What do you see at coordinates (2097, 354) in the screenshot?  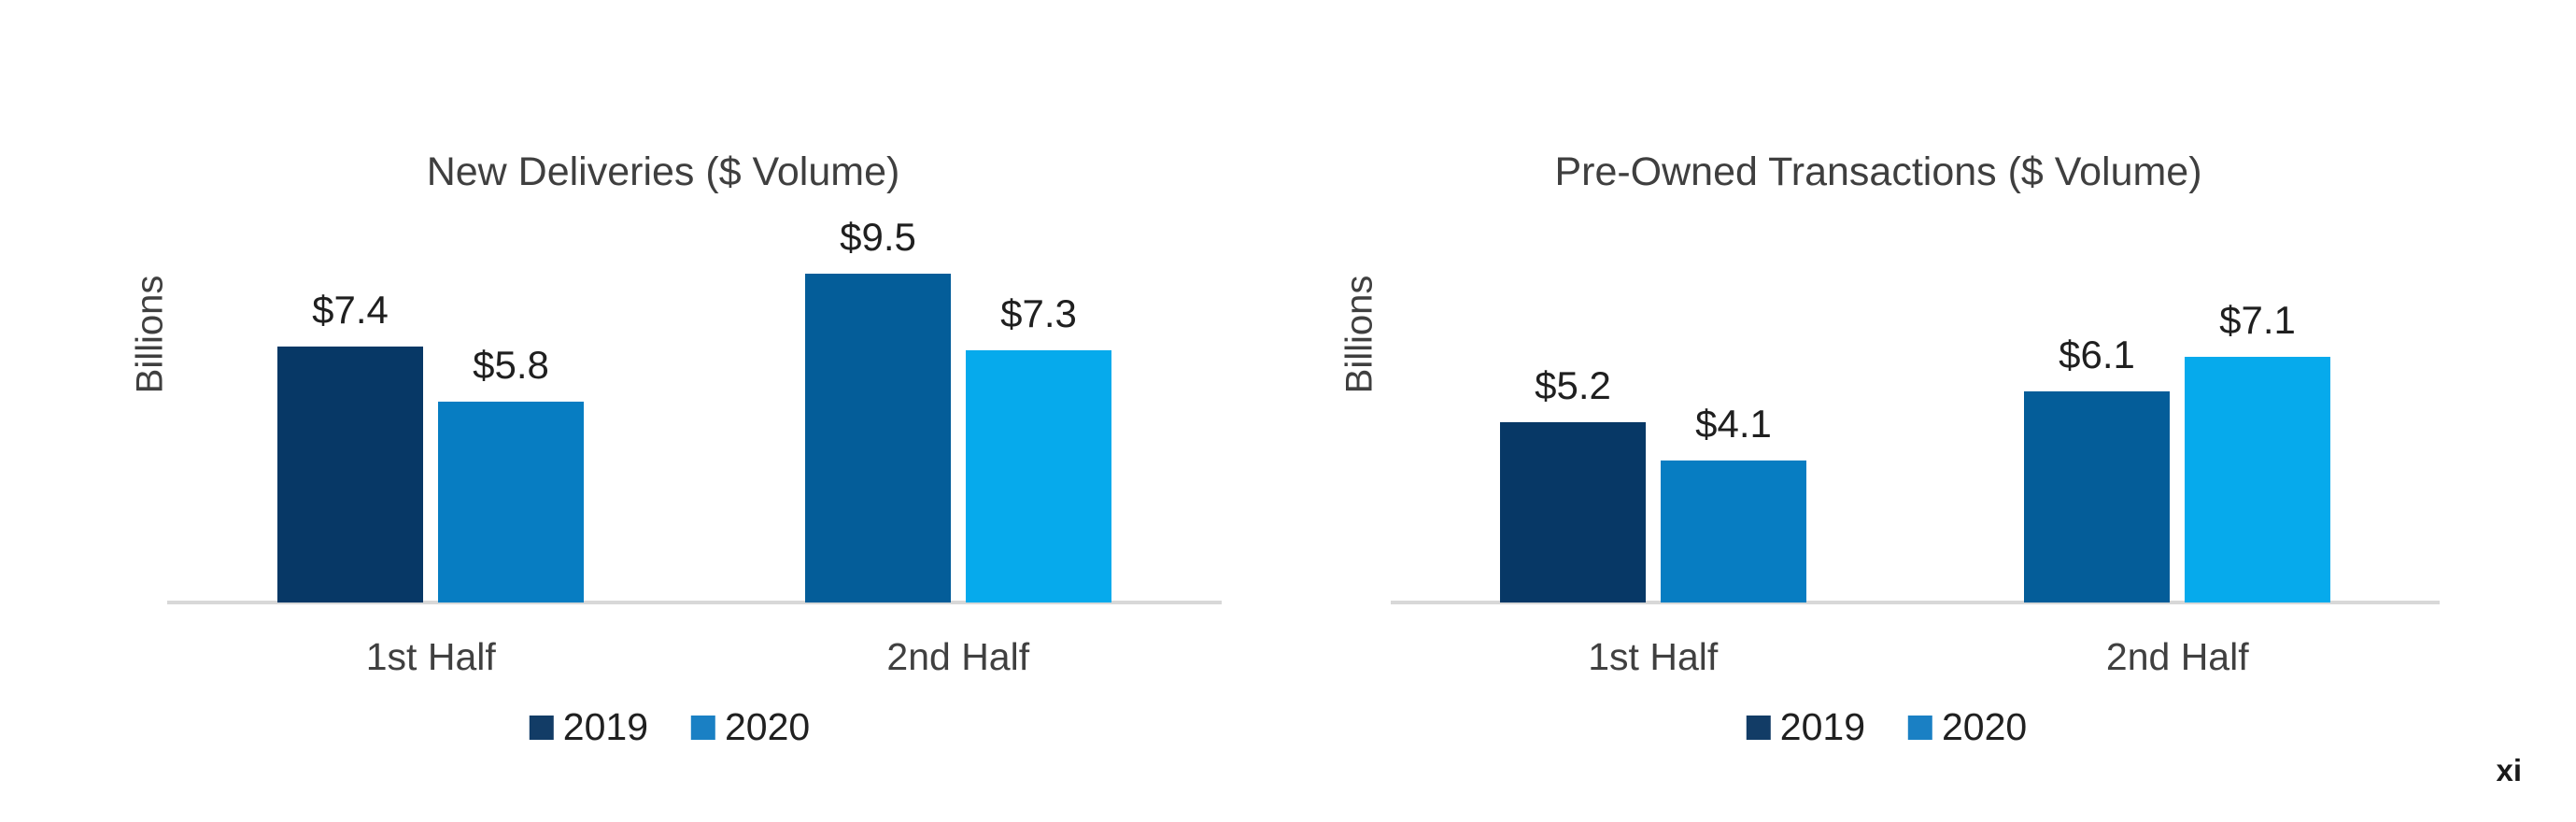 I see `data-label-2019-2nd-half: $6.1` at bounding box center [2097, 354].